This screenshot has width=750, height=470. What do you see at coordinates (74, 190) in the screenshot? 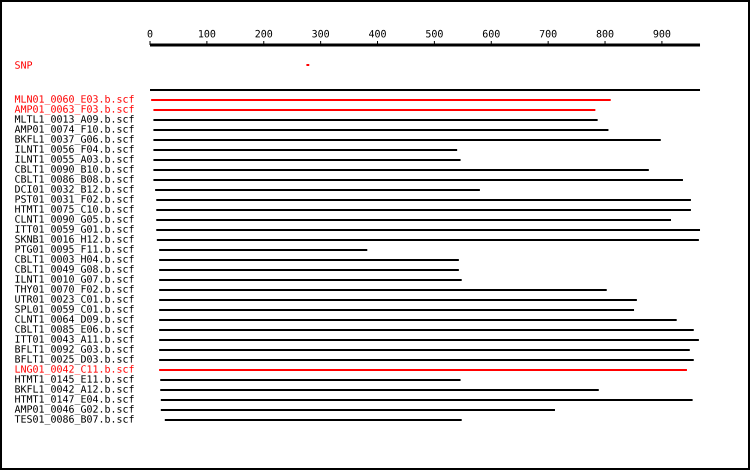
I see `y-tick-label: DCI01_0032_B12.b.scf` at bounding box center [74, 190].